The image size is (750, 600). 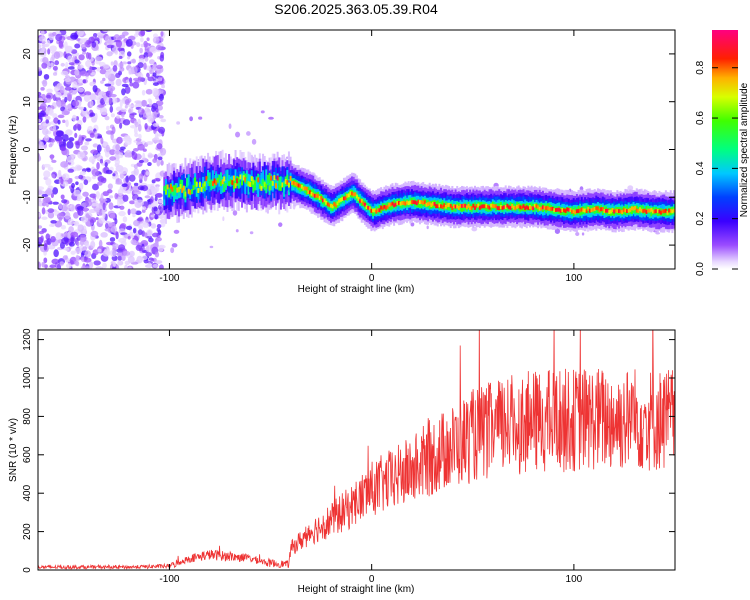 I want to click on snr-y-tick-label: 1200, so click(x=27, y=339).